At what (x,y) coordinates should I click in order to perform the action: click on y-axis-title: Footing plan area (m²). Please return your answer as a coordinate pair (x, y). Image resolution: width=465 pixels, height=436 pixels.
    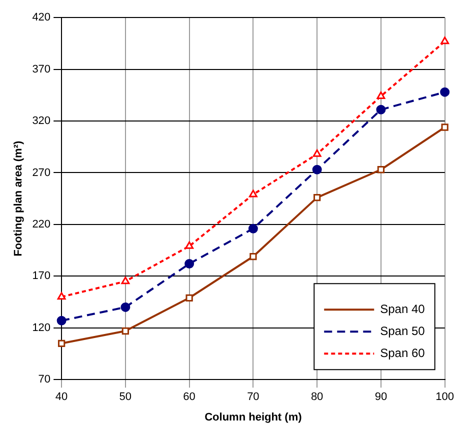
    Looking at the image, I should click on (18, 198).